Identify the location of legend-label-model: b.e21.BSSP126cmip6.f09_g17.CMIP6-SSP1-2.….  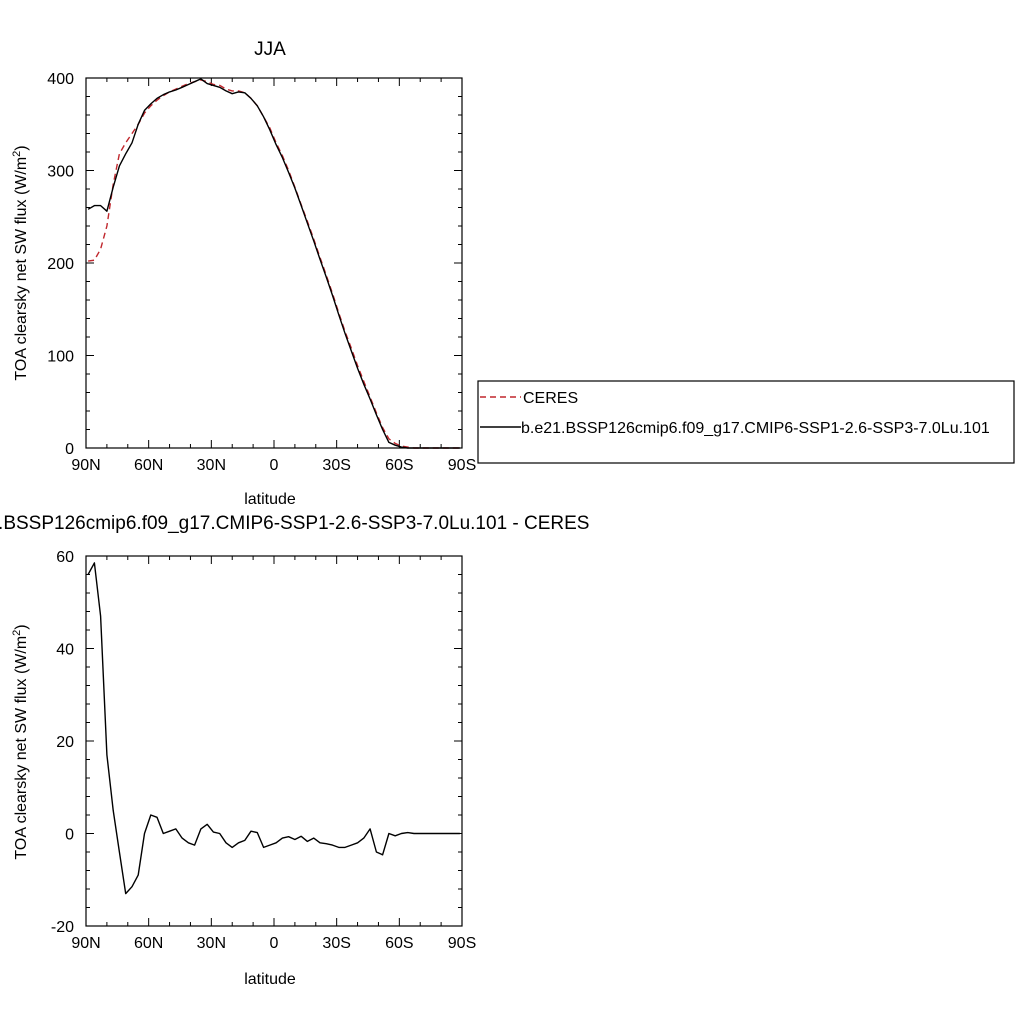
(755, 428).